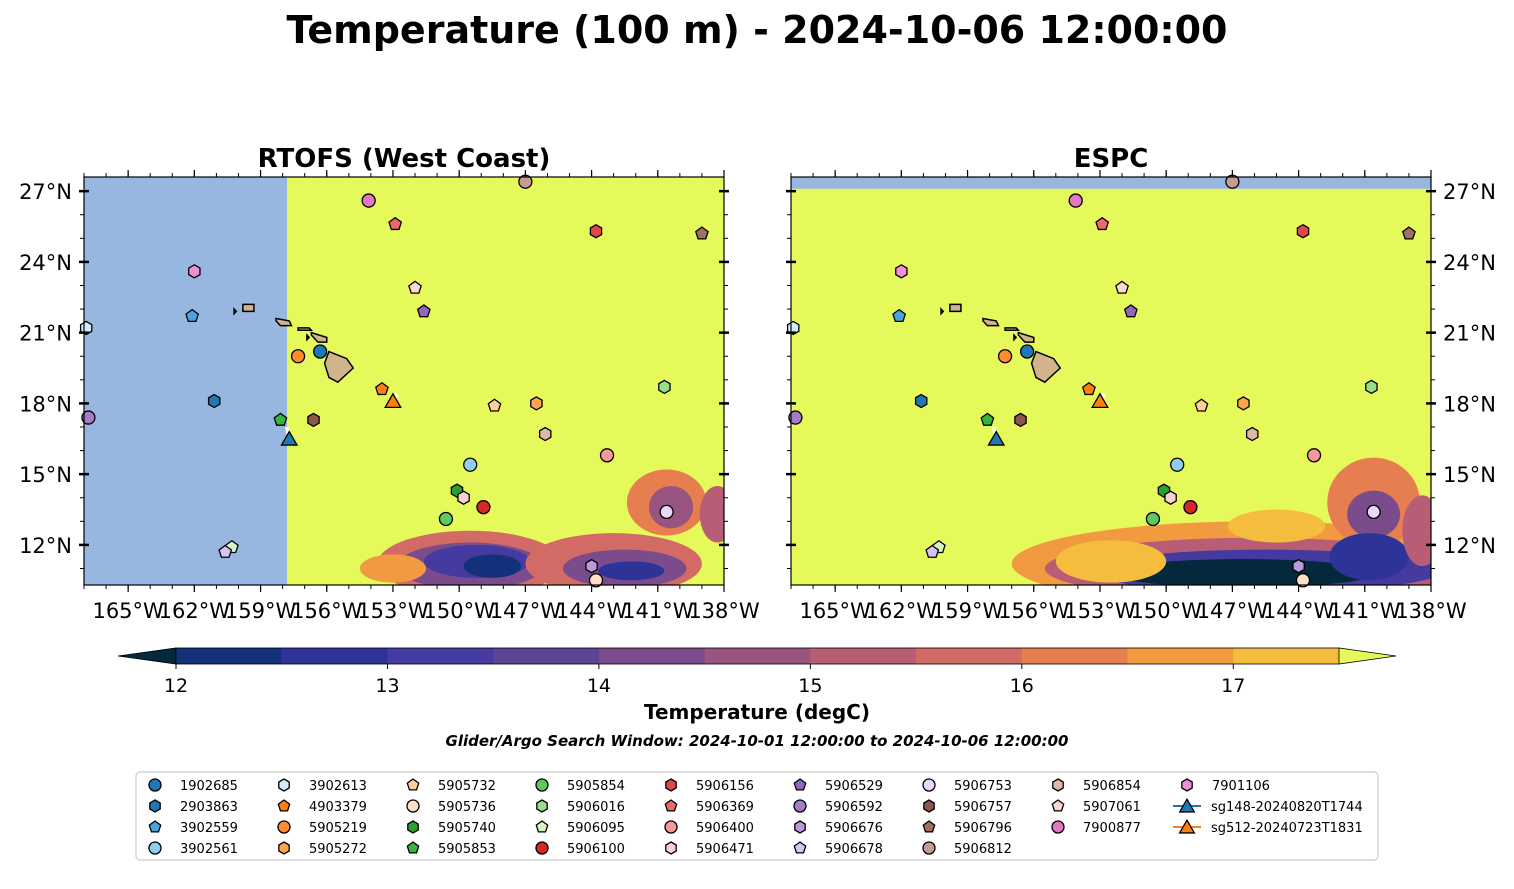 Image resolution: width=1514 pixels, height=889 pixels. What do you see at coordinates (526, 611) in the screenshot?
I see `x-tick-label: 147°W` at bounding box center [526, 611].